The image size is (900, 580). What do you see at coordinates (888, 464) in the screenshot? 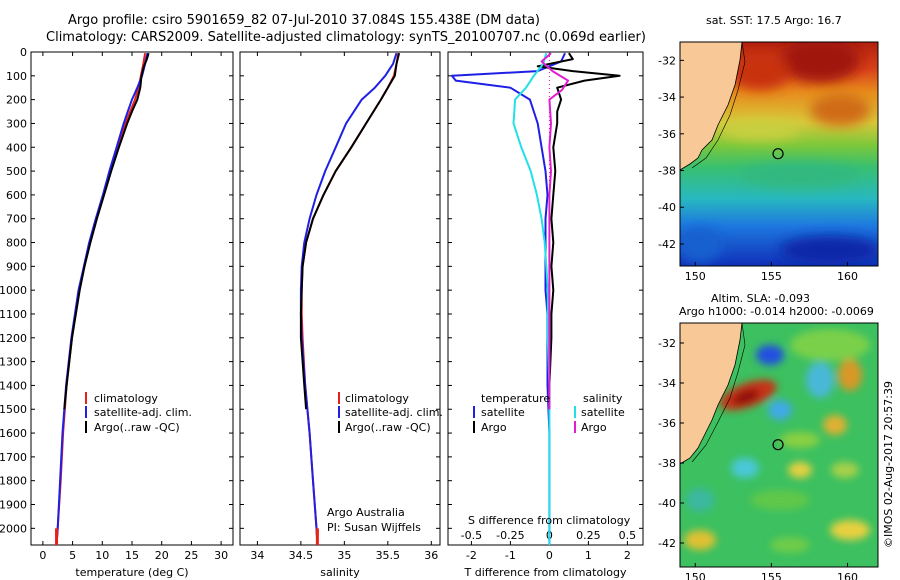
I see `credit-text: ©IMOS 02-Aug-2017 20:57:39` at bounding box center [888, 464].